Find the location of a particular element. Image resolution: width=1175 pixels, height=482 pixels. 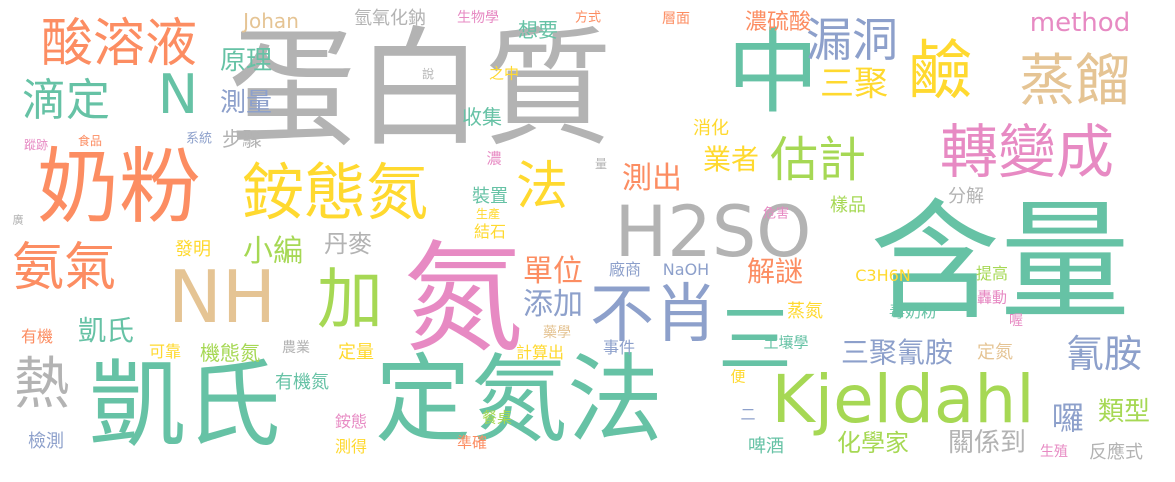

word: C3H6N is located at coordinates (883, 275).